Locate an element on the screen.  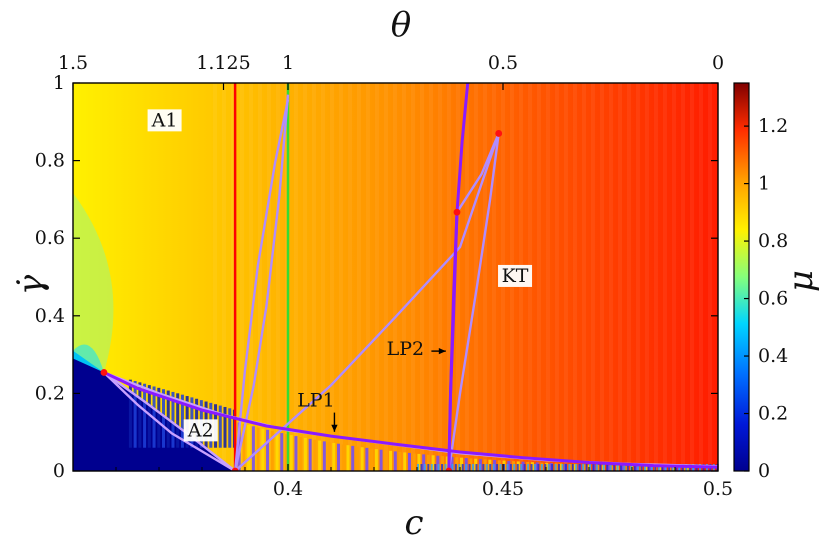
colorbar-tick-label: 0.4 is located at coordinates (773, 356).